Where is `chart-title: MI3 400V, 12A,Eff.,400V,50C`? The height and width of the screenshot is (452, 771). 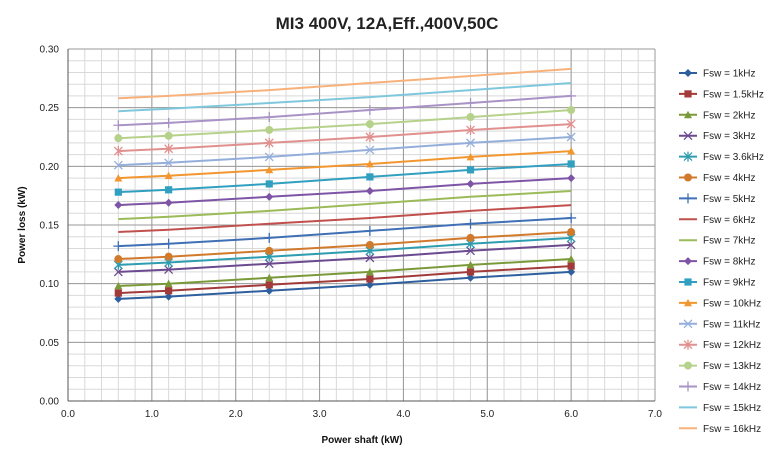
chart-title: MI3 400V, 12A,Eff.,400V,50C is located at coordinates (387, 23).